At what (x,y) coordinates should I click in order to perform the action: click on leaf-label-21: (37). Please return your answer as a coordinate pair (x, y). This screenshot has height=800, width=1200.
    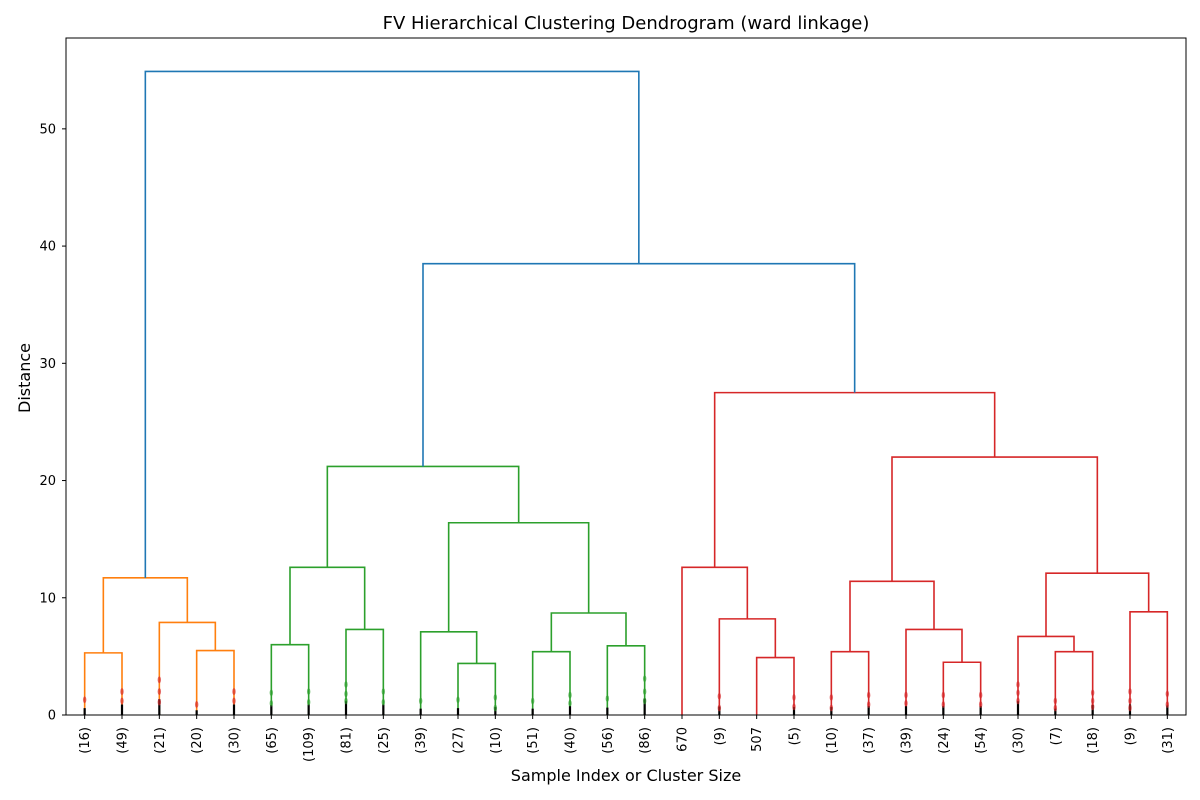
    Looking at the image, I should click on (869, 740).